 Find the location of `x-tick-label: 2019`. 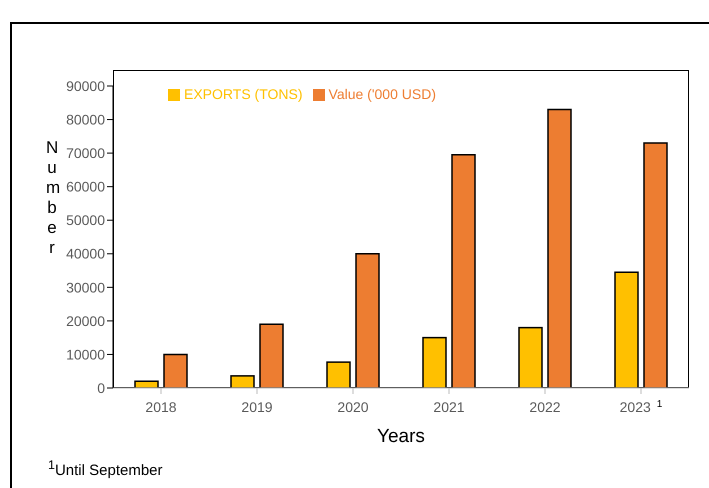

x-tick-label: 2019 is located at coordinates (257, 407).